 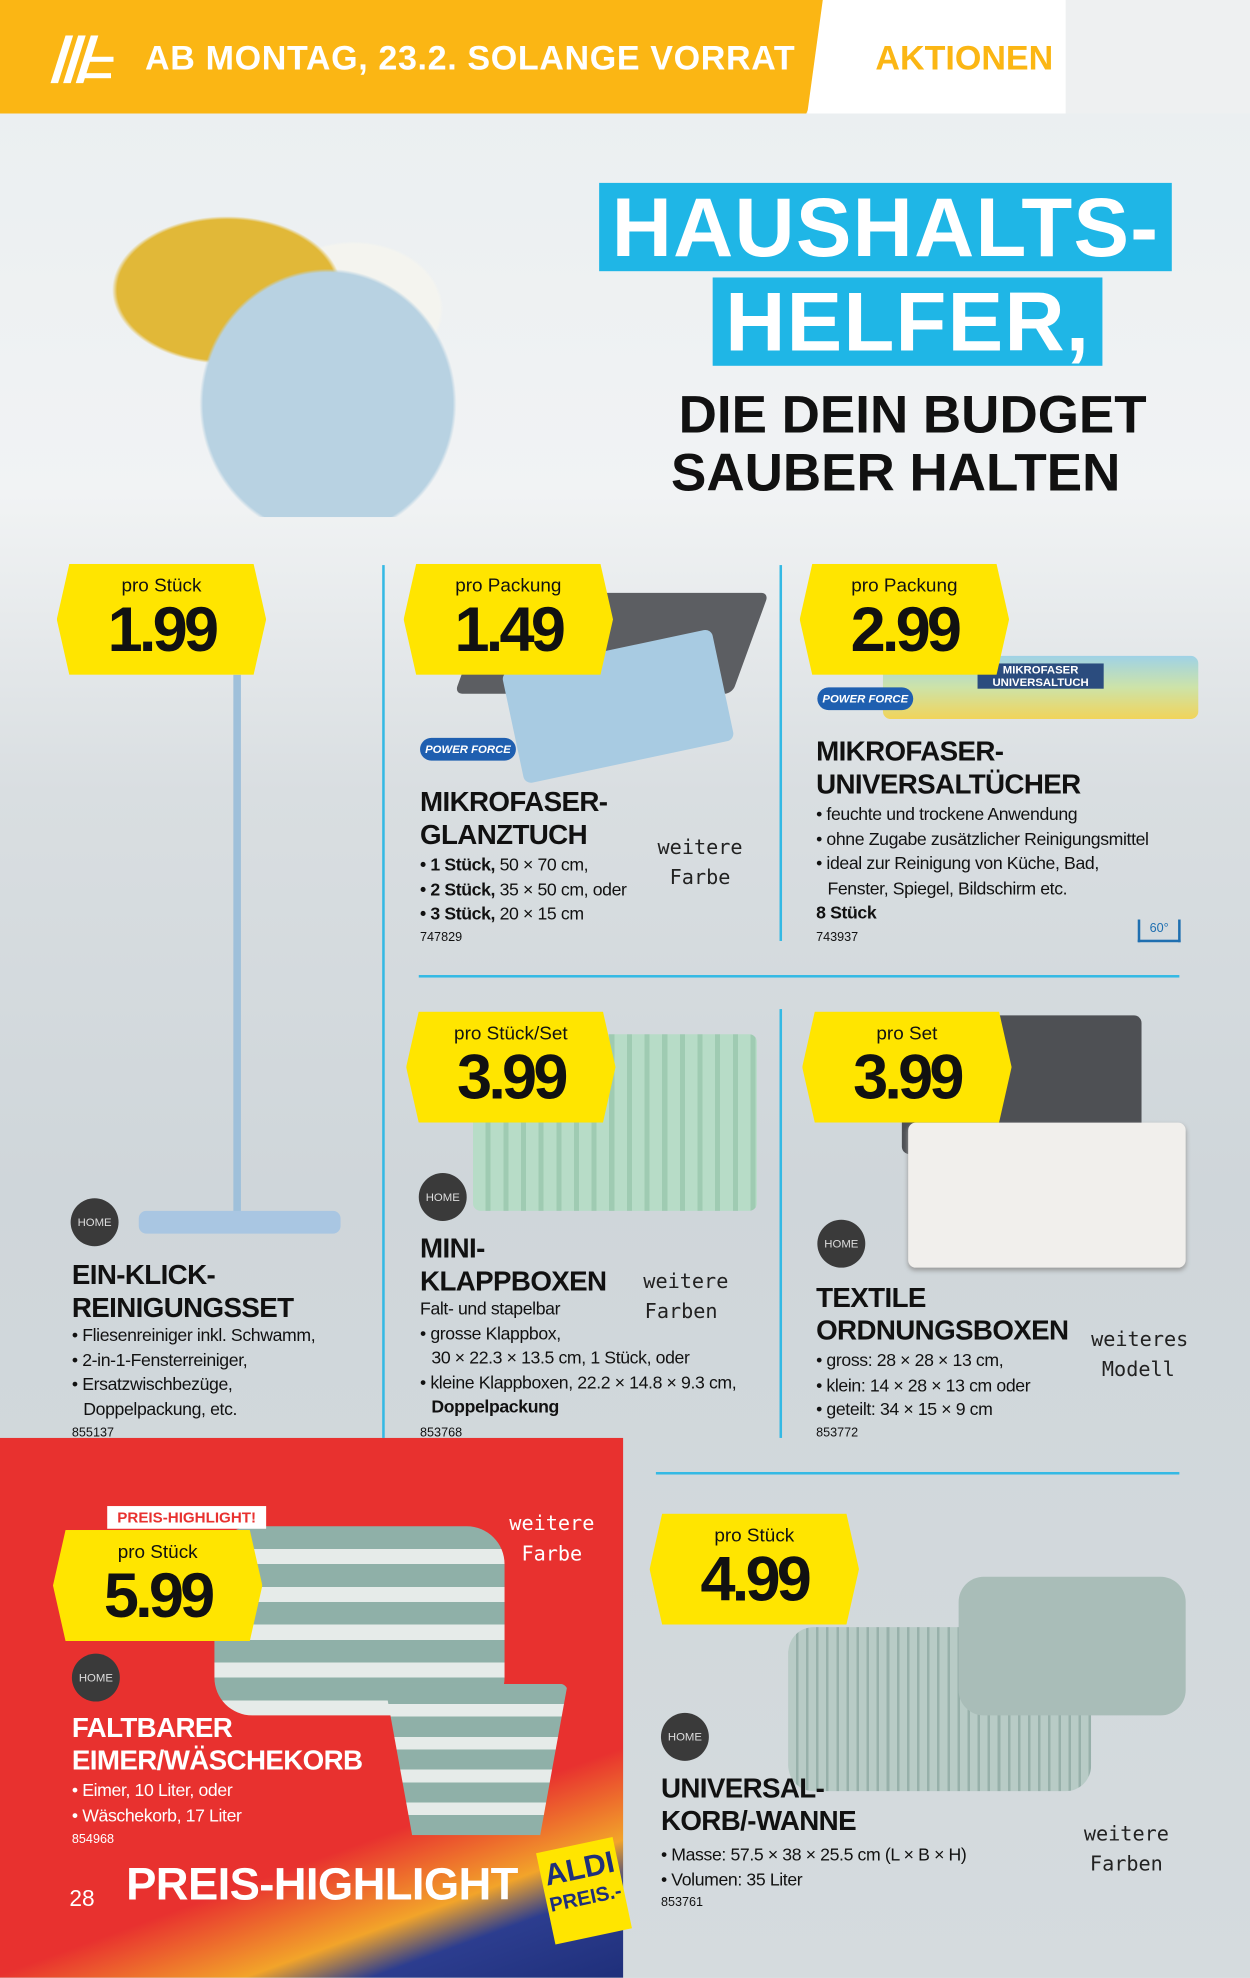 I want to click on price-badge: pro Packung 2.99, so click(x=904, y=619).